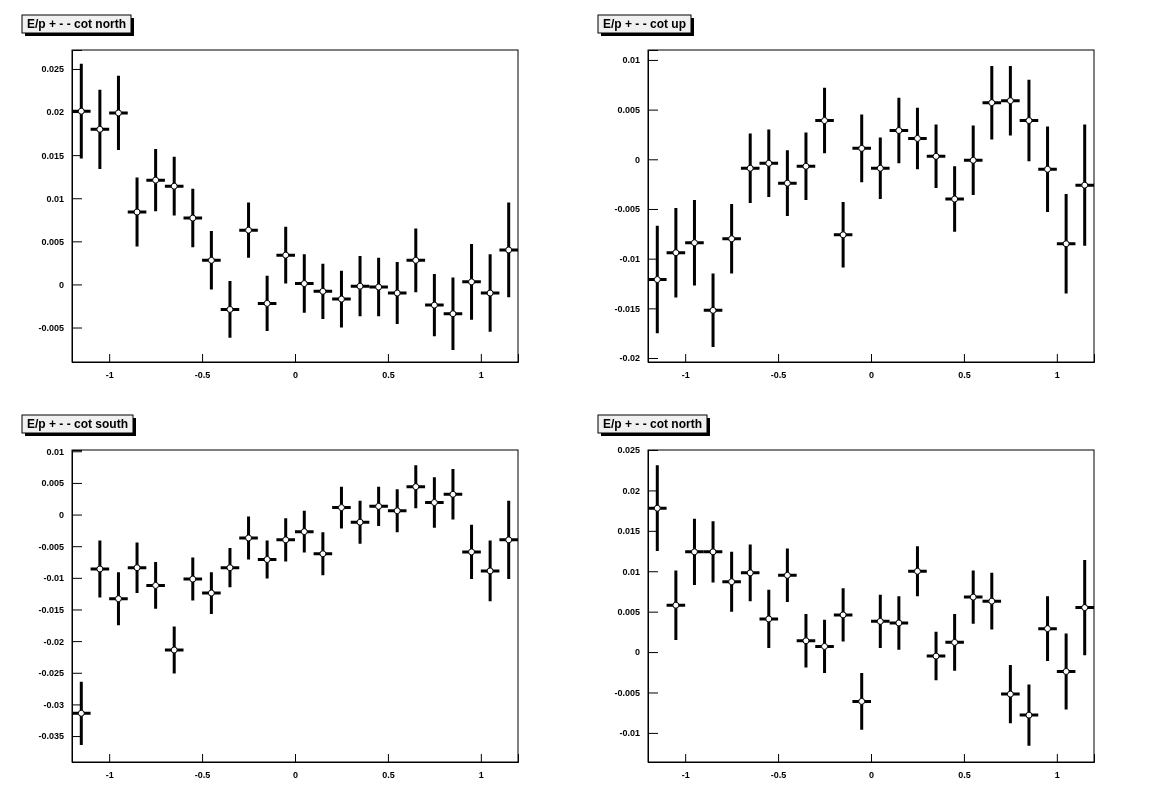 This screenshot has height=806, width=1151. Describe the element at coordinates (77, 424) in the screenshot. I see `chart-title: E/p + - - cot south` at that location.